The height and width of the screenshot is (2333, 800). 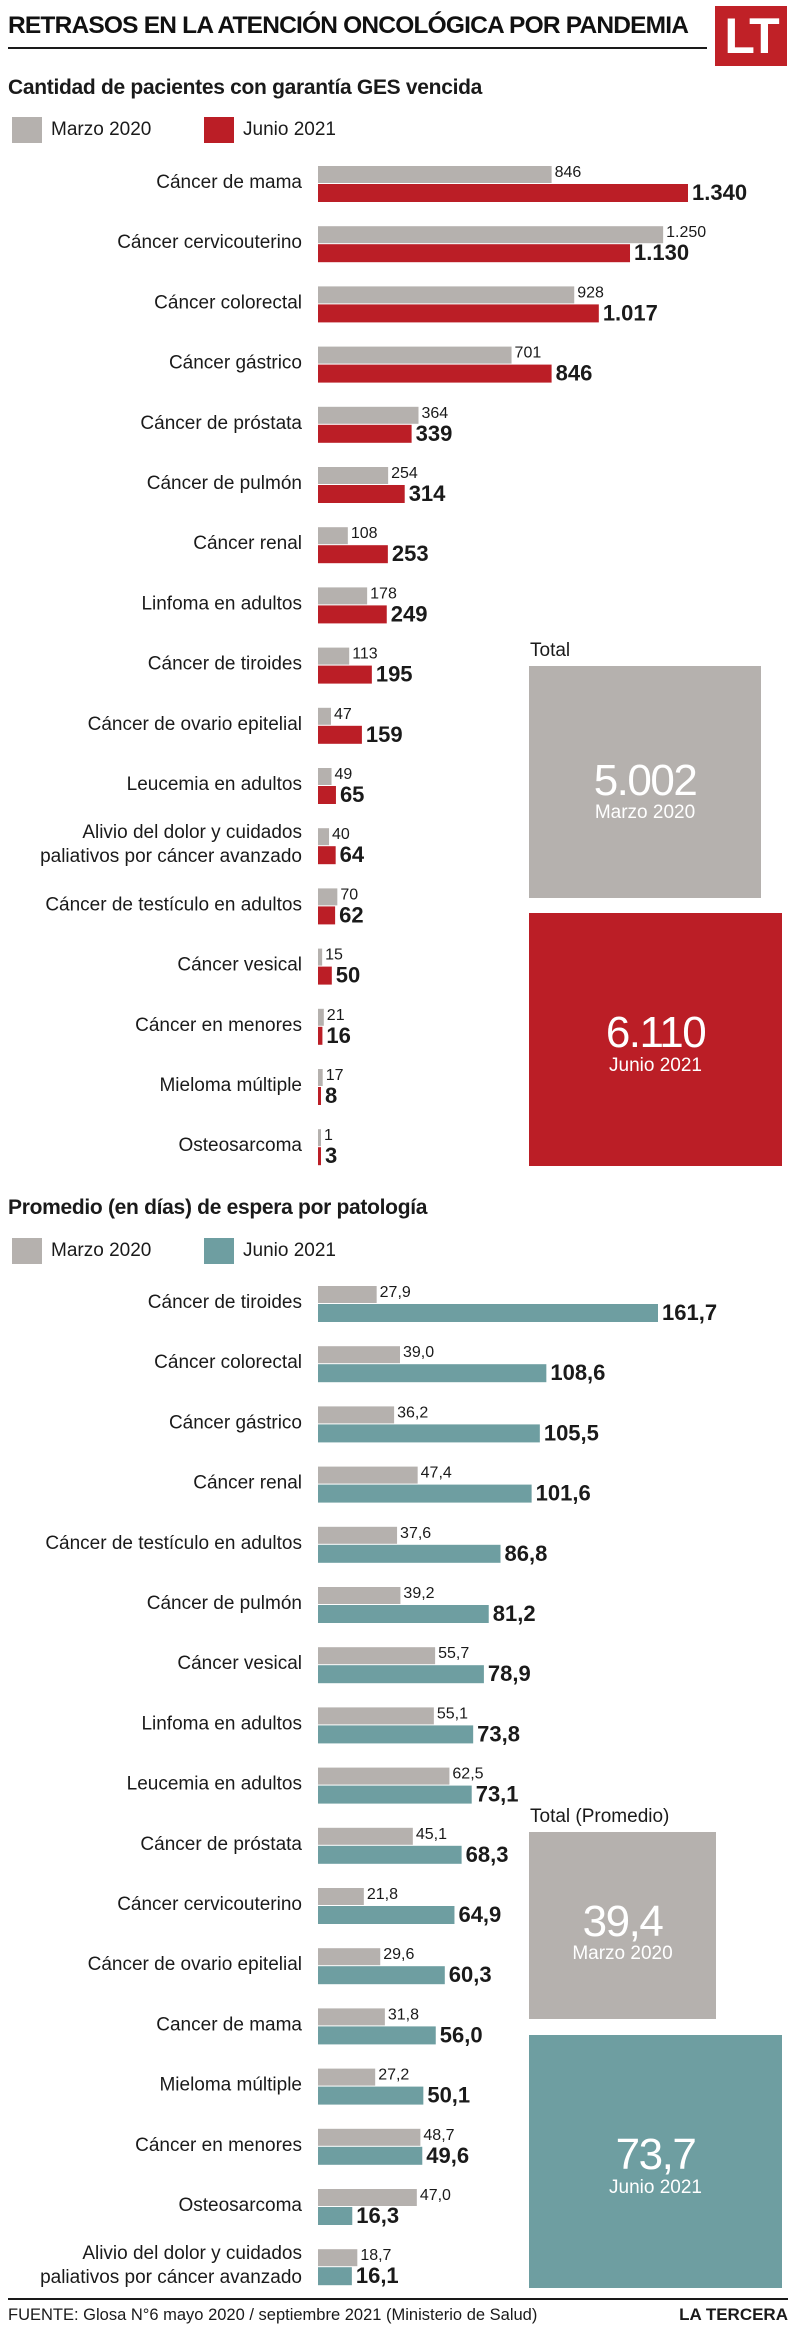 I want to click on value-label-junio-2021: 101,6, so click(x=563, y=1493).